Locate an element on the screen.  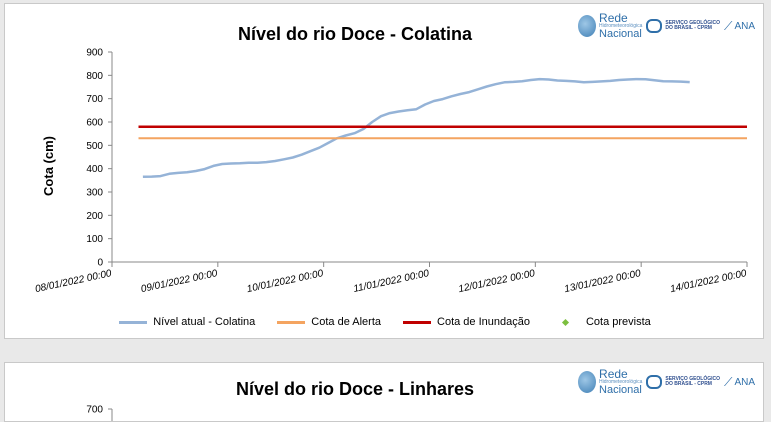
legend-item-cota-prevista: Cota prevista is located at coordinates (601, 322).